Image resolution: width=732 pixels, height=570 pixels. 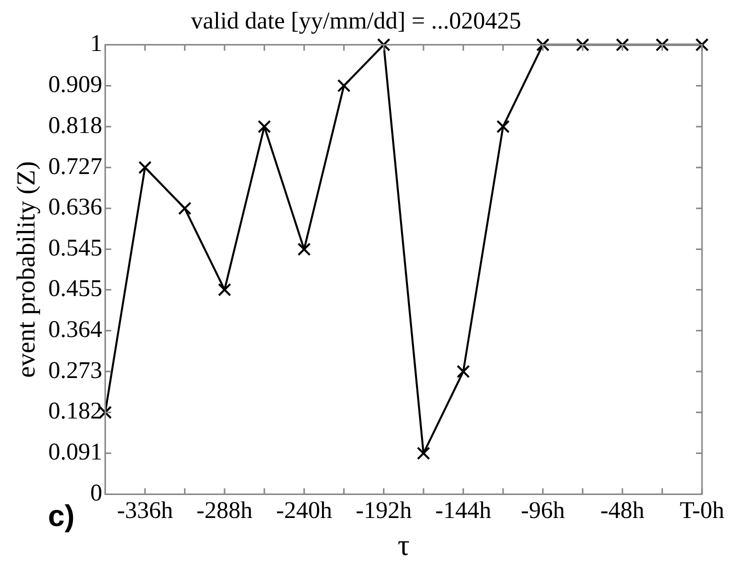 I want to click on y-tick-label: 0, so click(x=96, y=493).